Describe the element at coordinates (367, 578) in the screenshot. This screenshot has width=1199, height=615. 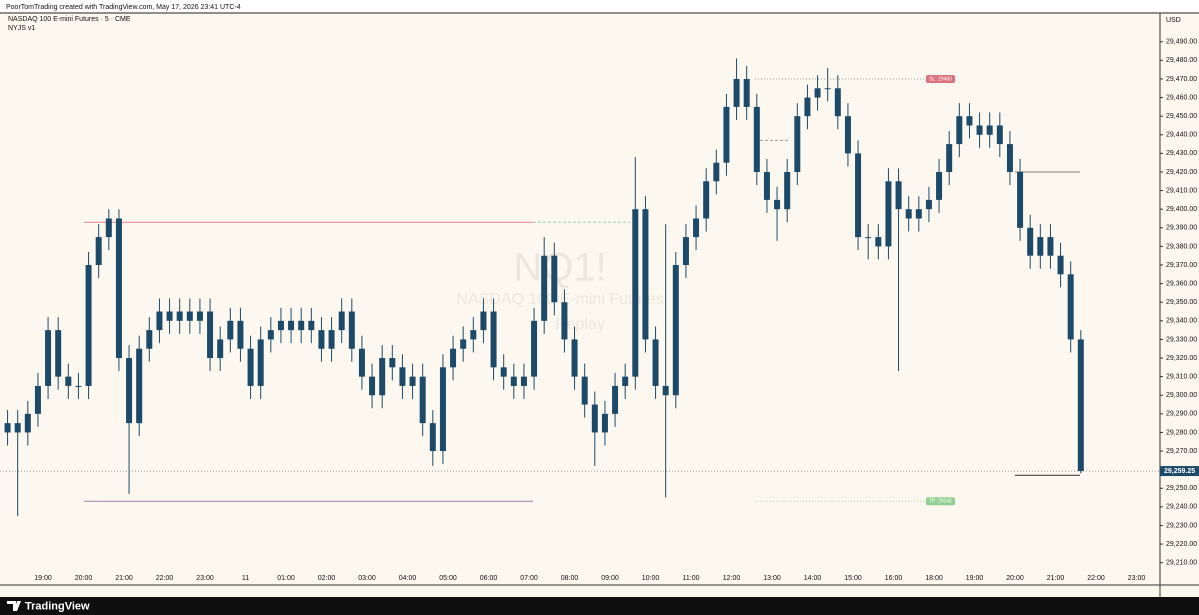
I see `x-tick-label: 03:00` at that location.